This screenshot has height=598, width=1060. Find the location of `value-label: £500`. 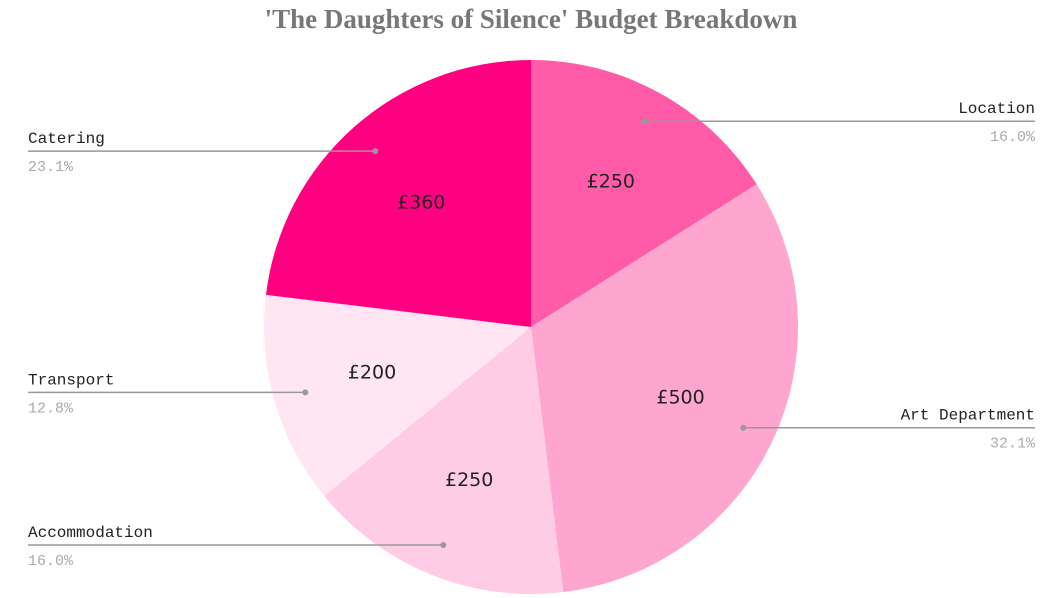

value-label: £500 is located at coordinates (680, 397).